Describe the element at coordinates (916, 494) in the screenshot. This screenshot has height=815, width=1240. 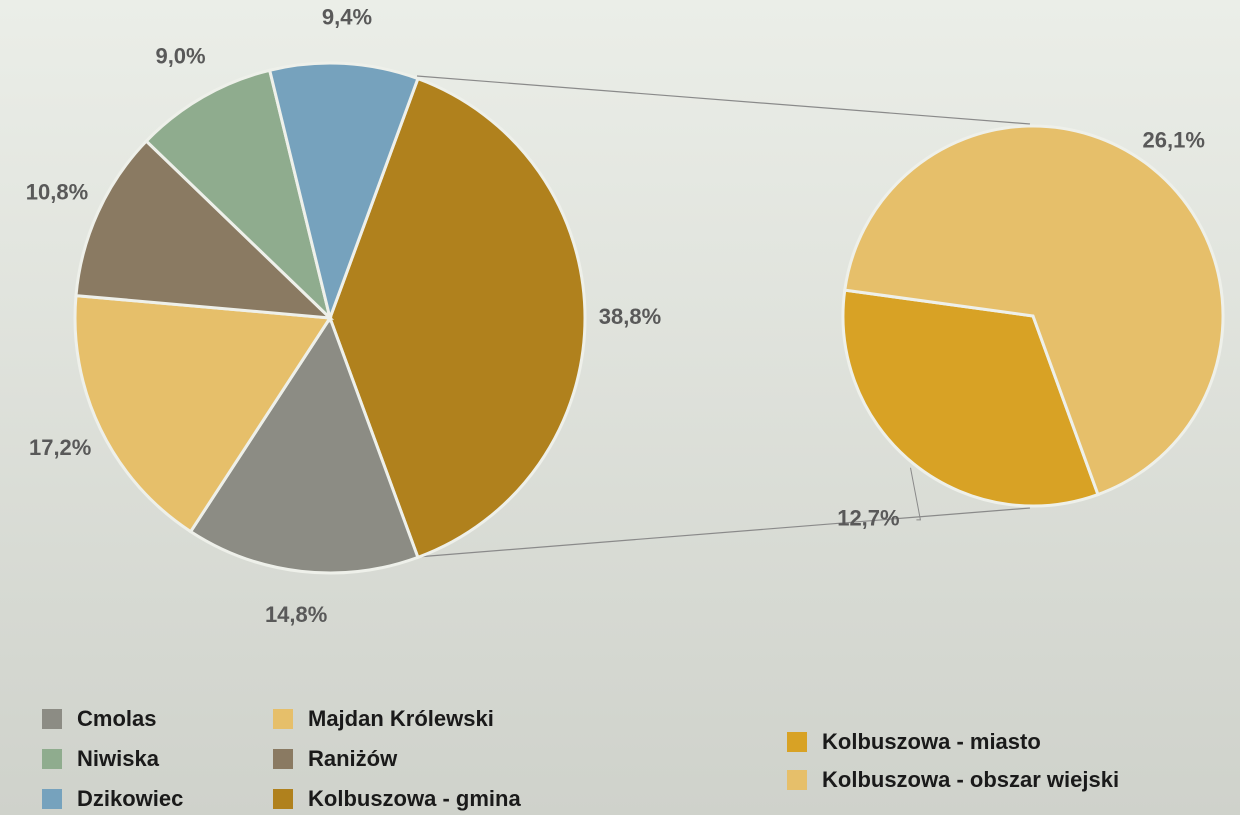
I see `leader-line` at that location.